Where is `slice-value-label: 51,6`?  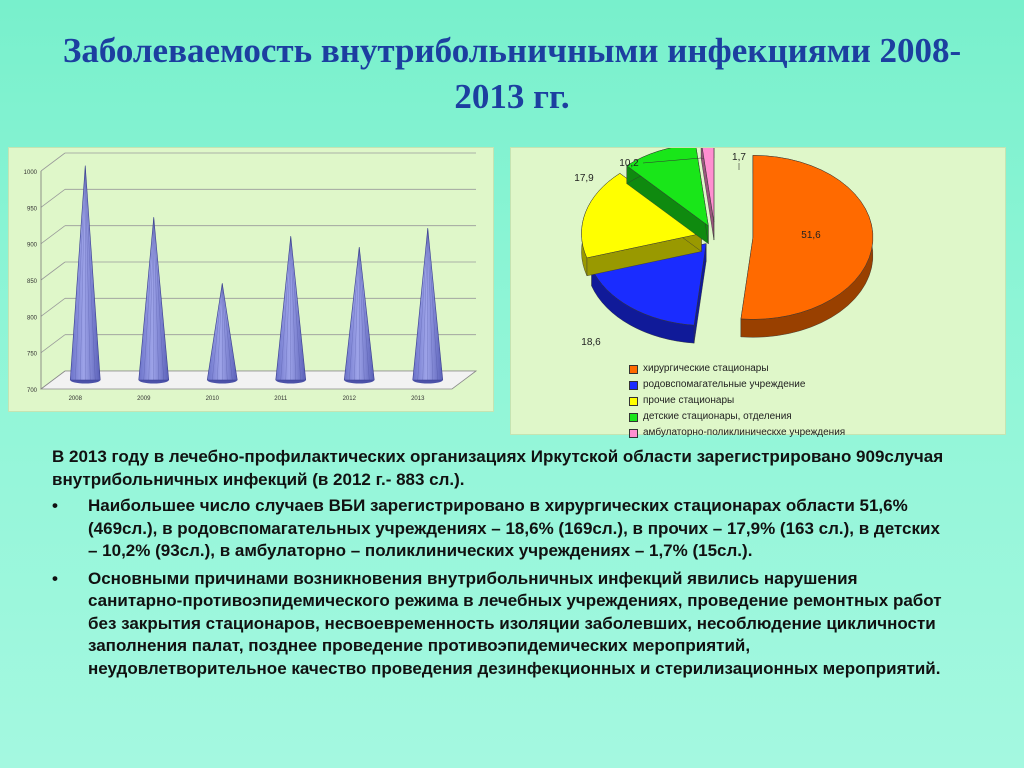
slice-value-label: 51,6 is located at coordinates (811, 235).